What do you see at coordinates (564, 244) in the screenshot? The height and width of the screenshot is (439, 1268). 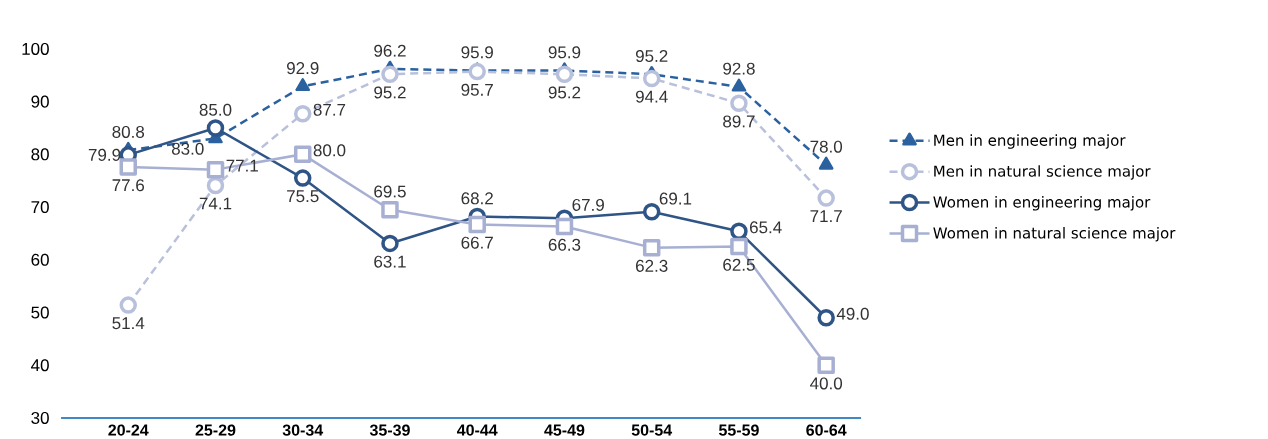 I see `data-label: 66.3` at bounding box center [564, 244].